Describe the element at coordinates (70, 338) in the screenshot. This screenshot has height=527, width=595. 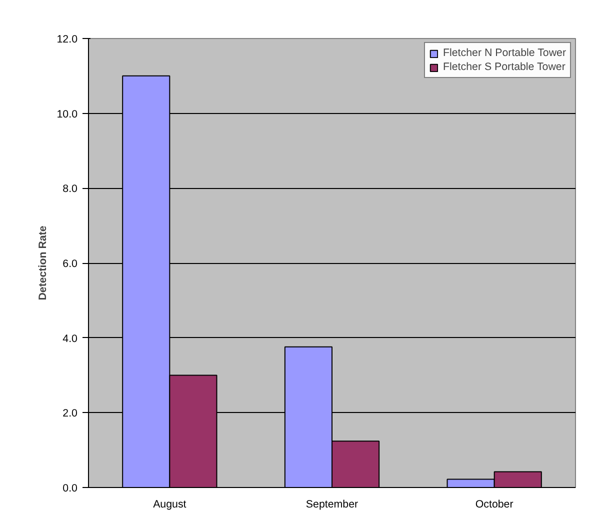
I see `y-tick-label: 4.0` at that location.